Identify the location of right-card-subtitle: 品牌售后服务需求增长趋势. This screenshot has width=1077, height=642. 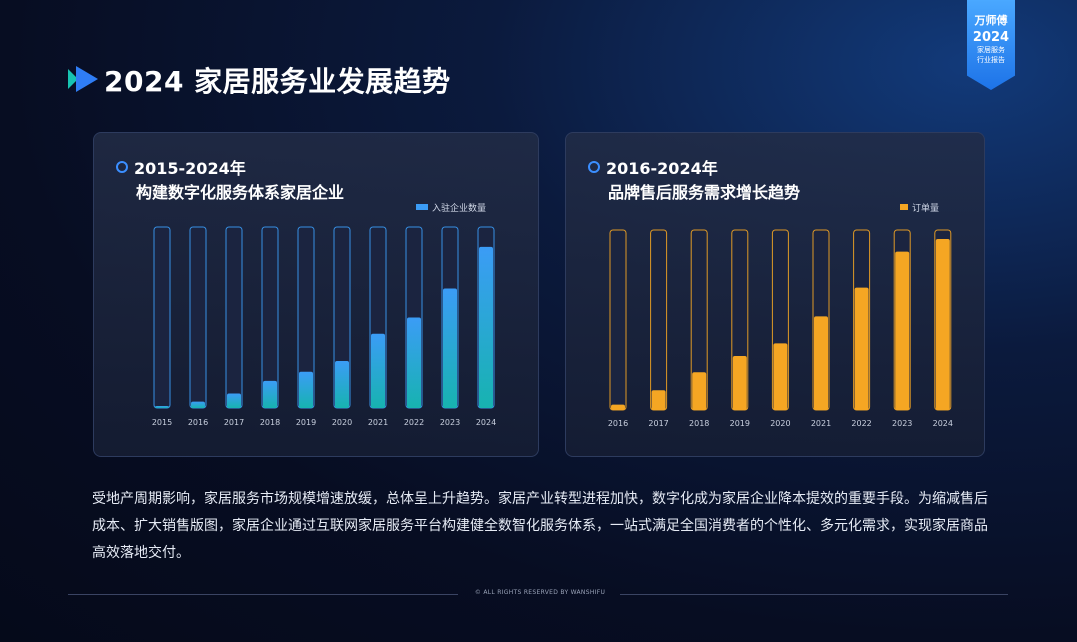
(704, 192).